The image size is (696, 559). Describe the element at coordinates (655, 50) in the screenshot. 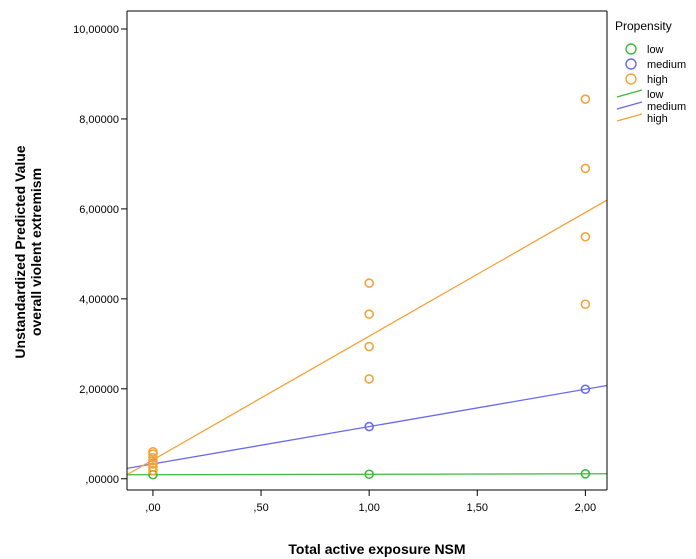

I see `legend-label-low: low` at that location.